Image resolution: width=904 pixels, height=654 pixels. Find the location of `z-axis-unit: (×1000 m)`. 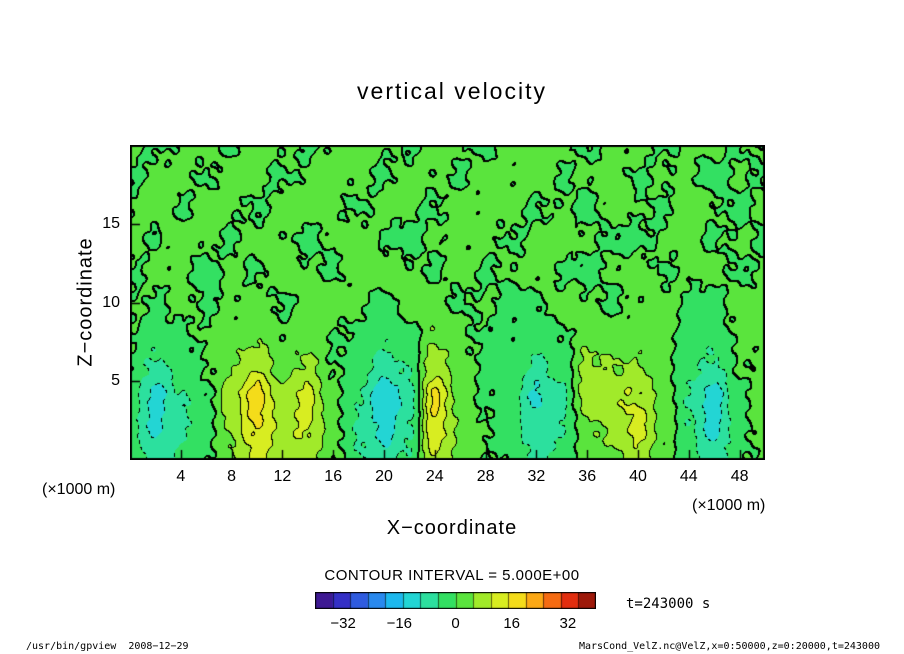

z-axis-unit: (×1000 m) is located at coordinates (79, 489).